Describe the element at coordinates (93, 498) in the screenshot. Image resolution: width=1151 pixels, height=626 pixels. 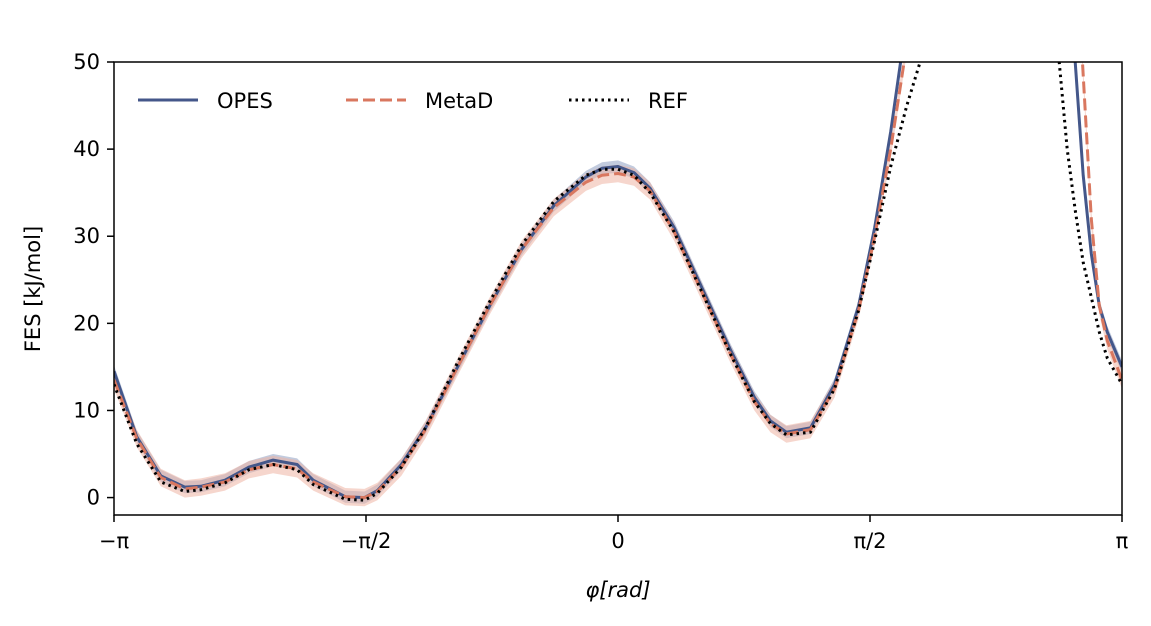
I see `y-tick-label: 0` at that location.